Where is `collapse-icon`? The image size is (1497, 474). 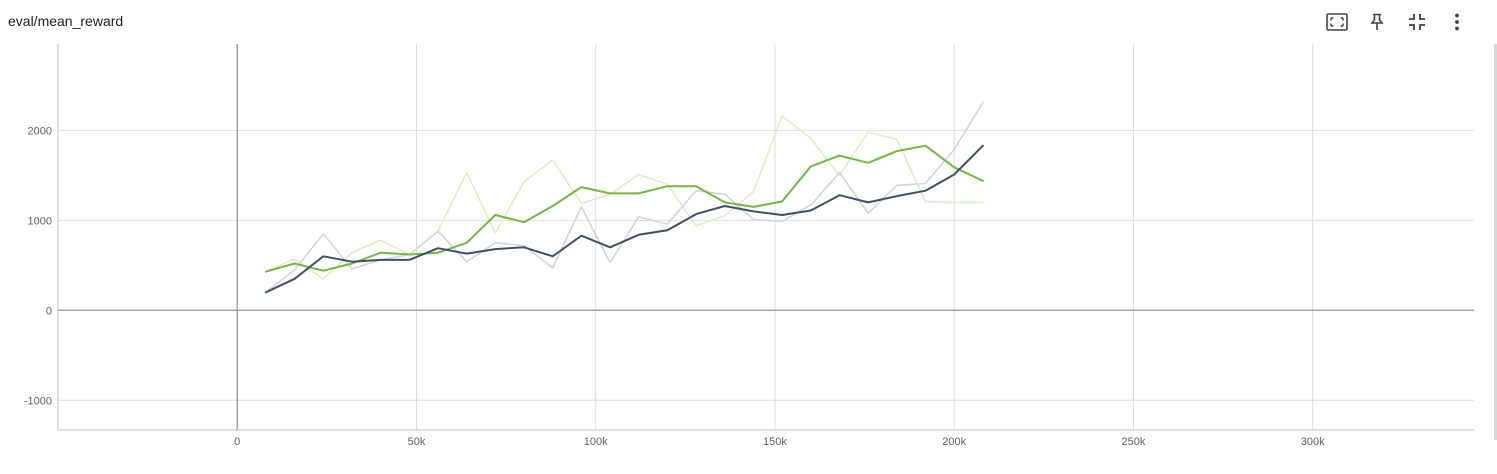 collapse-icon is located at coordinates (1417, 22).